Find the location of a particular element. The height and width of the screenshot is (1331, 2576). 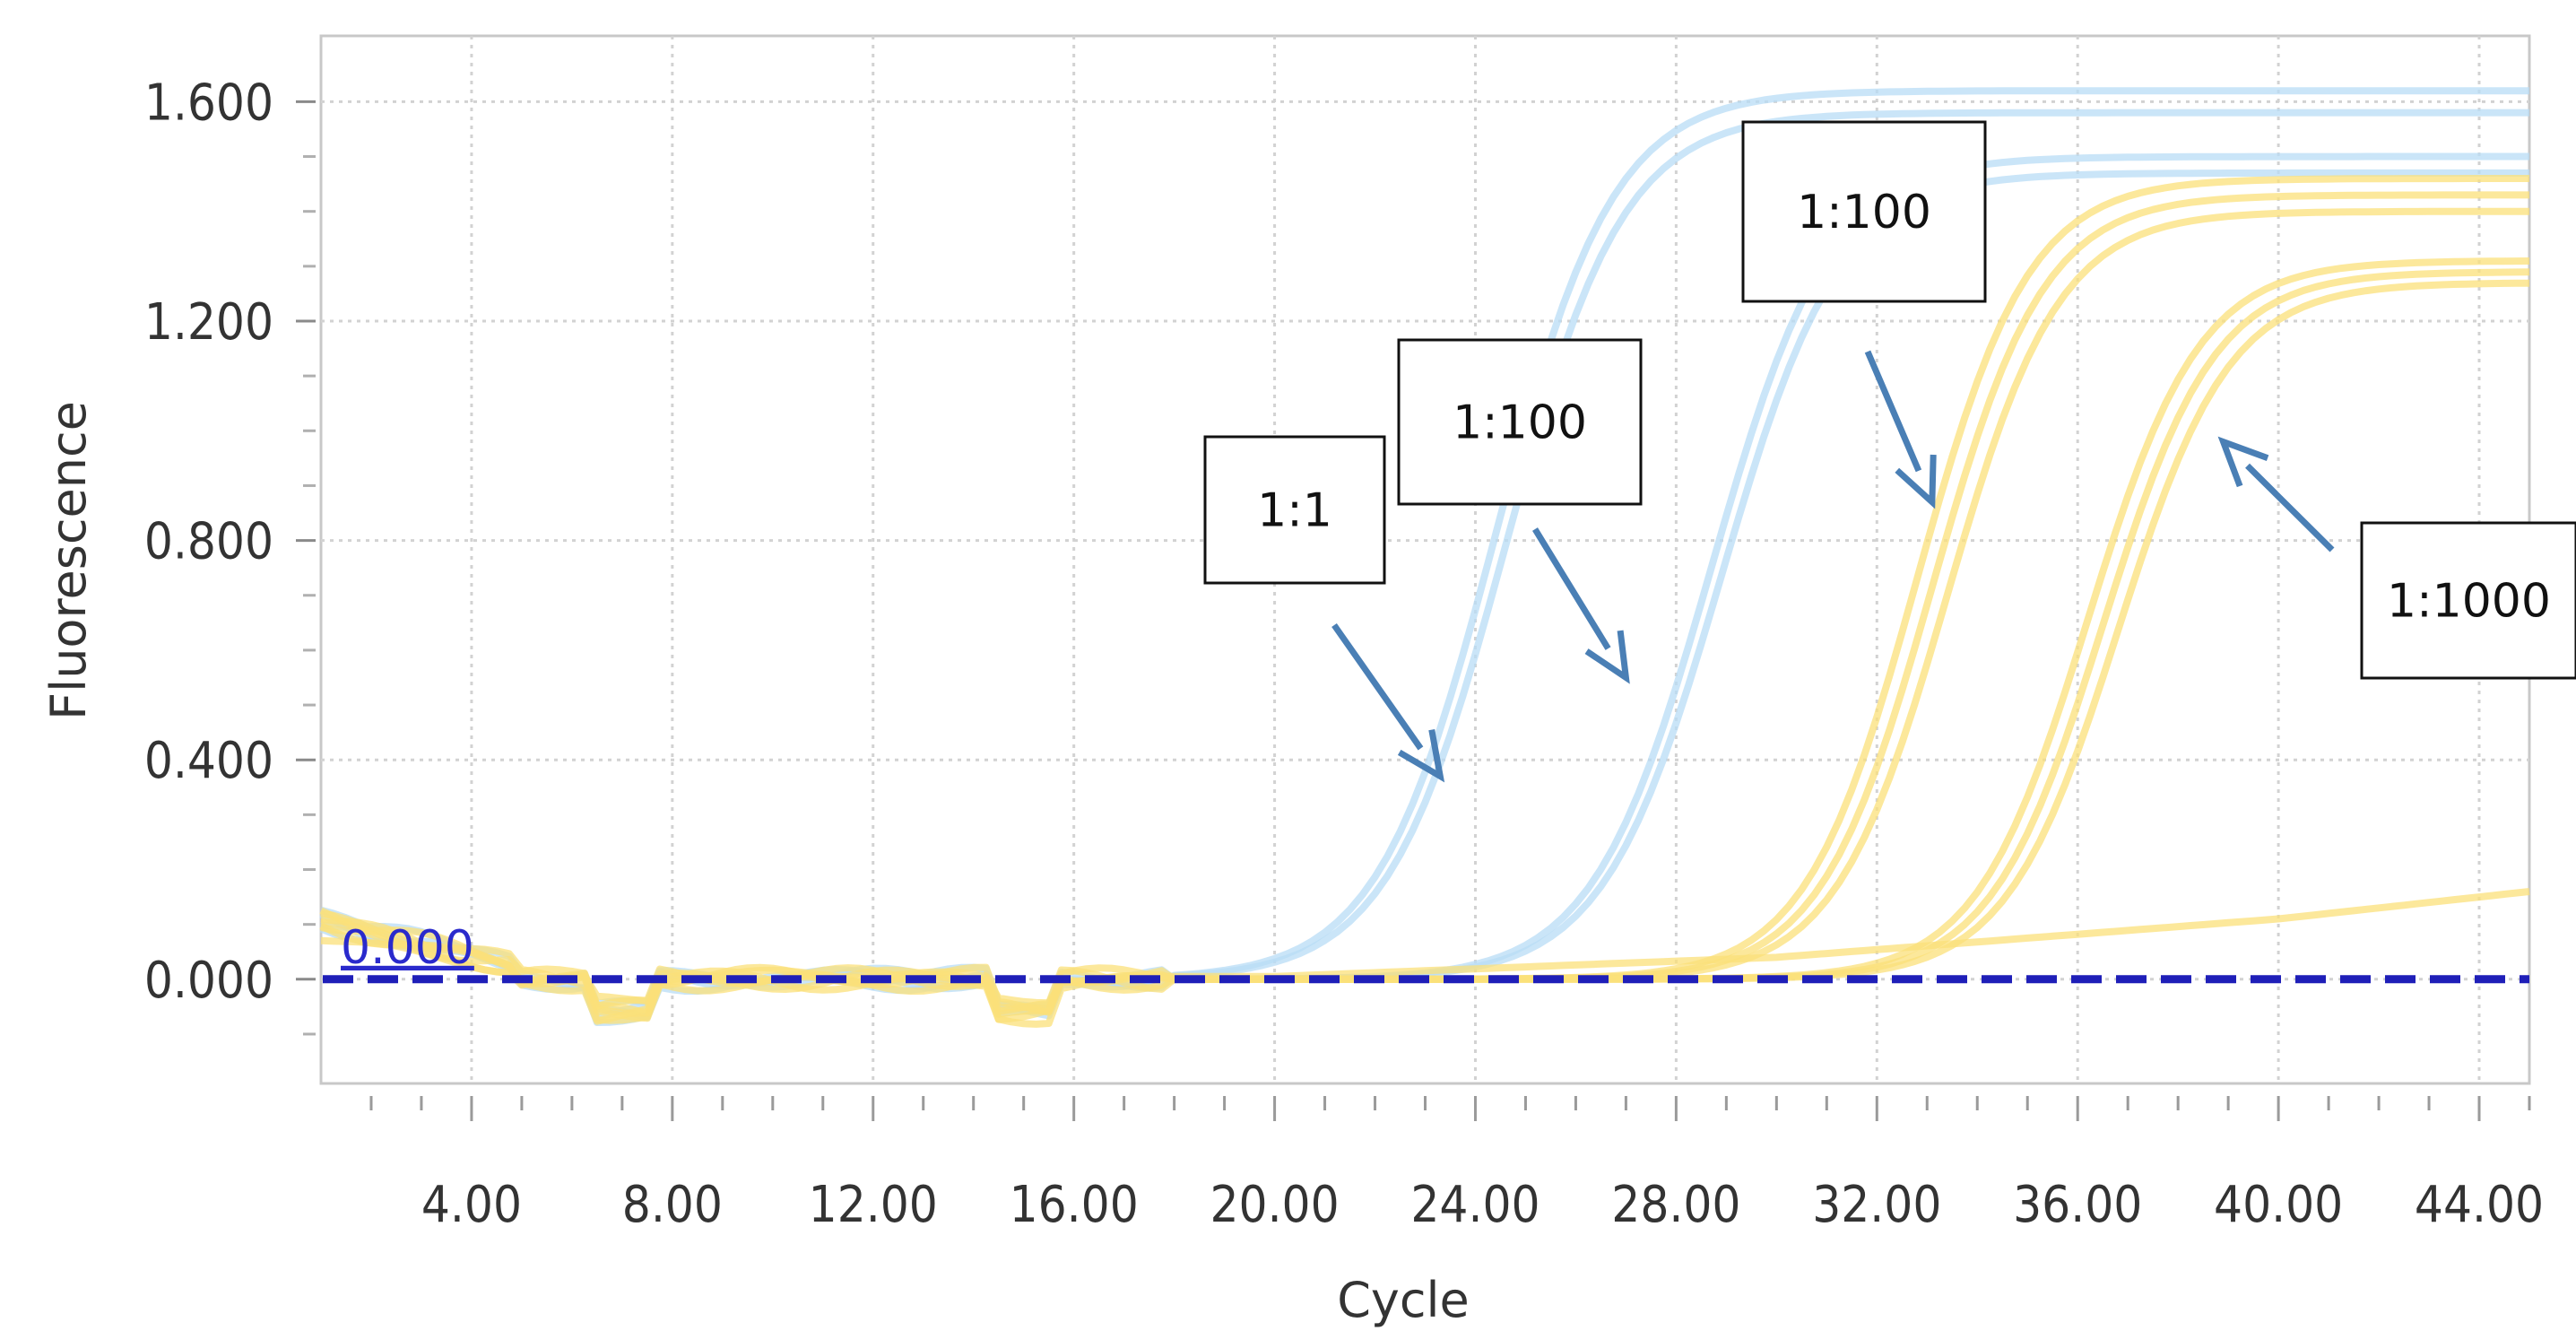

x-tick-label: 36.00 is located at coordinates (2077, 1205).